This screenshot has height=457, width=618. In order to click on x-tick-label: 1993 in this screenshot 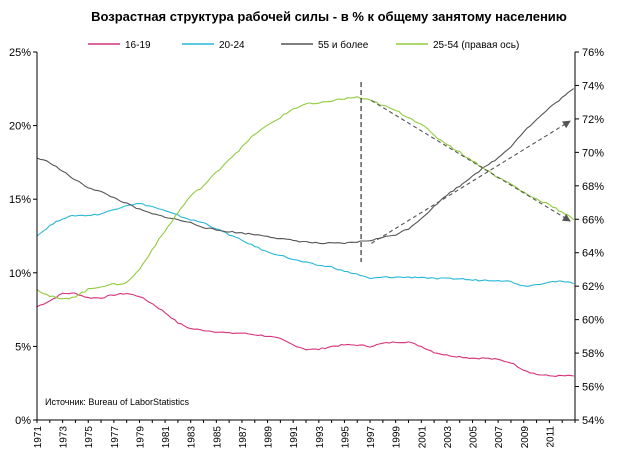, I will do `click(320, 437)`.